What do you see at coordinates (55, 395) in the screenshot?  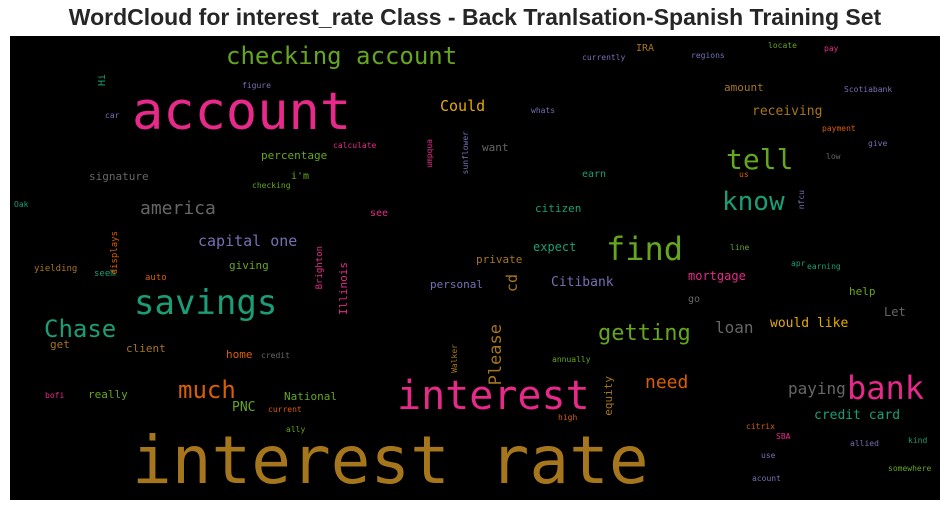 I see `word-bofi: bofi` at bounding box center [55, 395].